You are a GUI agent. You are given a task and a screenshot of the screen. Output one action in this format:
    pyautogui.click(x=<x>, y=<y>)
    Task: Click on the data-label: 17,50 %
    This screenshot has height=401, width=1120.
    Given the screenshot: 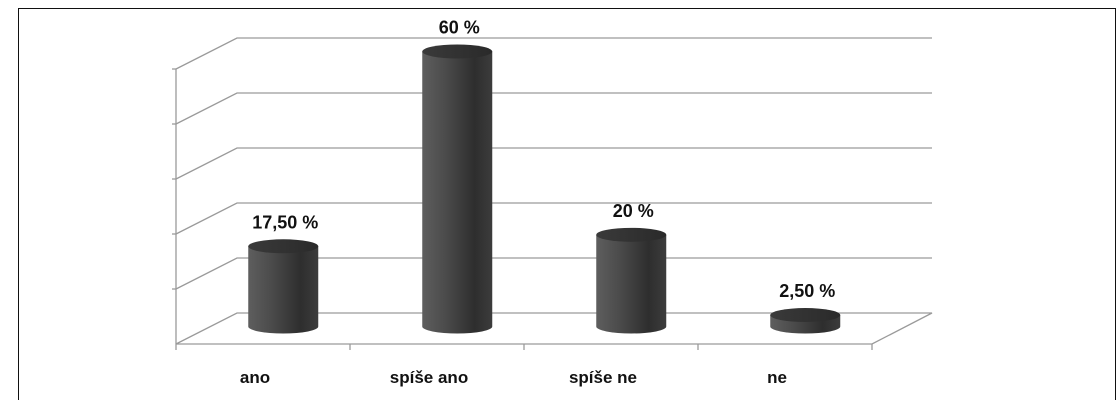 What is the action you would take?
    pyautogui.click(x=285, y=222)
    